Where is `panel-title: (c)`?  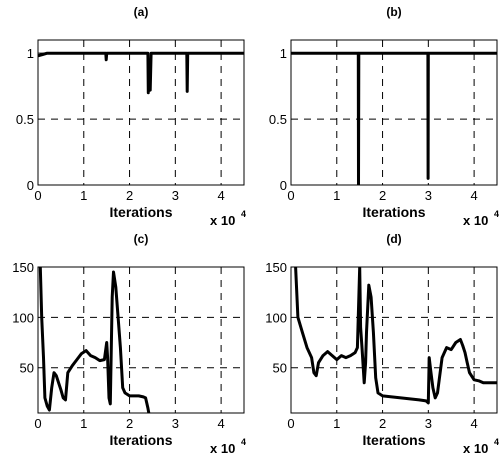
panel-title: (c) is located at coordinates (141, 239).